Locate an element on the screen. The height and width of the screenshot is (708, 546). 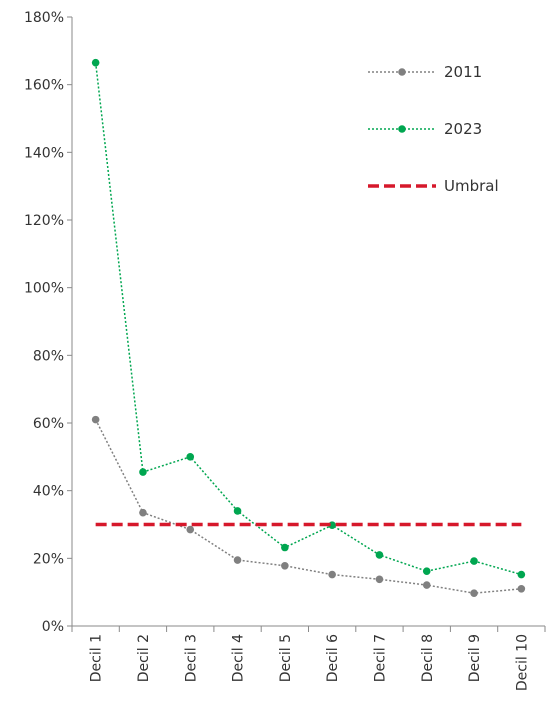
x-tick-label: Decil 3 is located at coordinates (191, 658).